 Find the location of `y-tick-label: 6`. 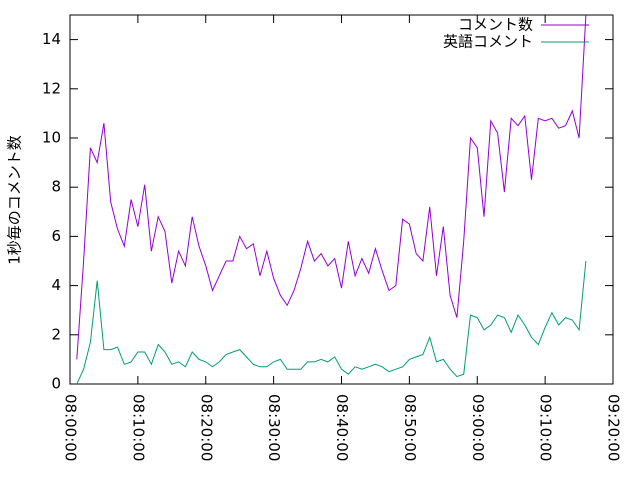

y-tick-label: 6 is located at coordinates (56, 236).